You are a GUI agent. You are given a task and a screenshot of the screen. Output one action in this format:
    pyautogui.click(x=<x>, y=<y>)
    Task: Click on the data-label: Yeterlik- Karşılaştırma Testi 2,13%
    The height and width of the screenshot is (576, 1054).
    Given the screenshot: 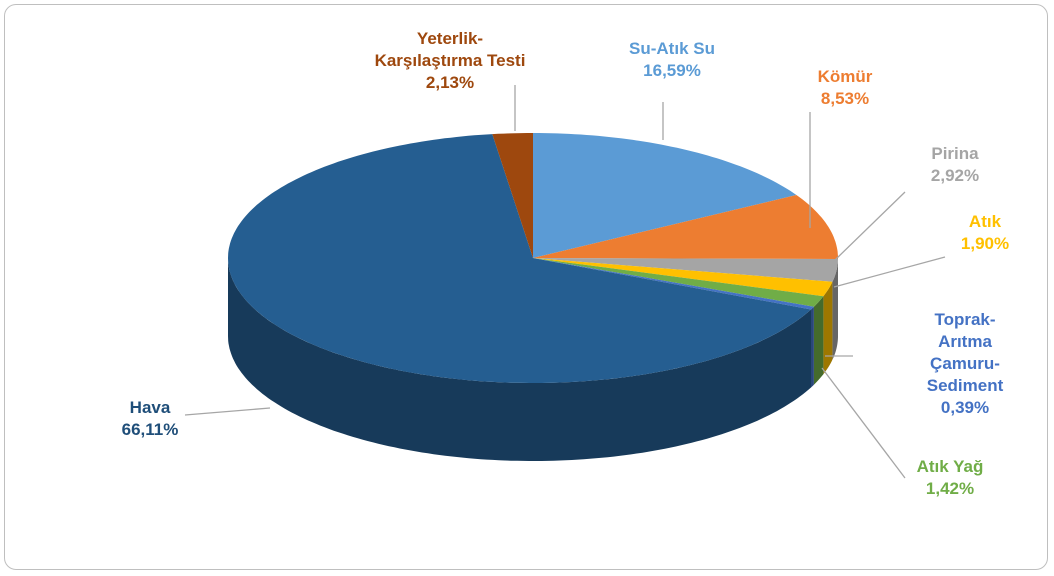 What is the action you would take?
    pyautogui.click(x=450, y=61)
    